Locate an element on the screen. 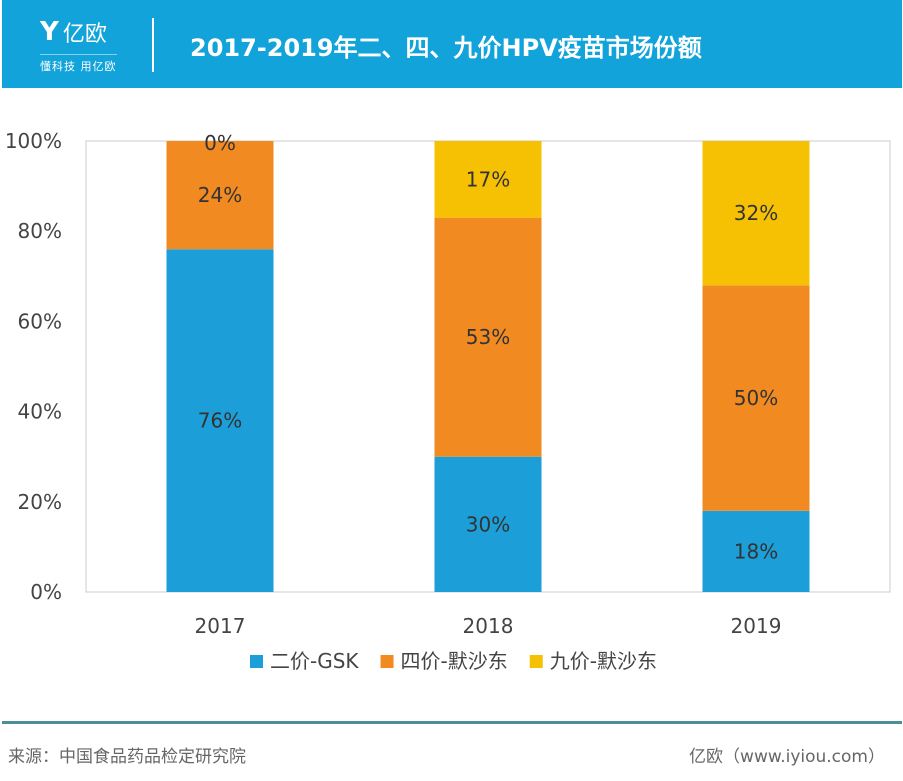  legend-label: 九价-默沙东 is located at coordinates (603, 661).